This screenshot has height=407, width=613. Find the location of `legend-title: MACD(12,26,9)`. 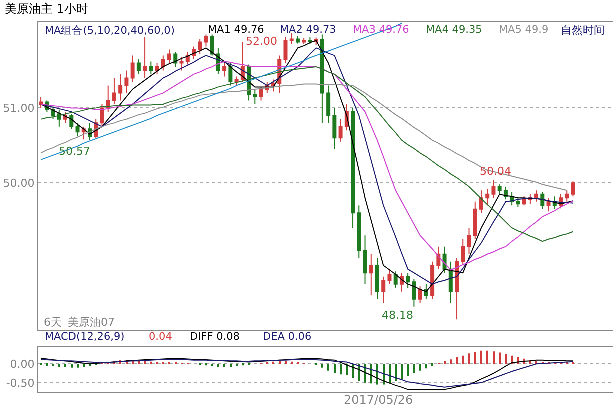

legend-title: MACD(12,26,9) is located at coordinates (85, 337).